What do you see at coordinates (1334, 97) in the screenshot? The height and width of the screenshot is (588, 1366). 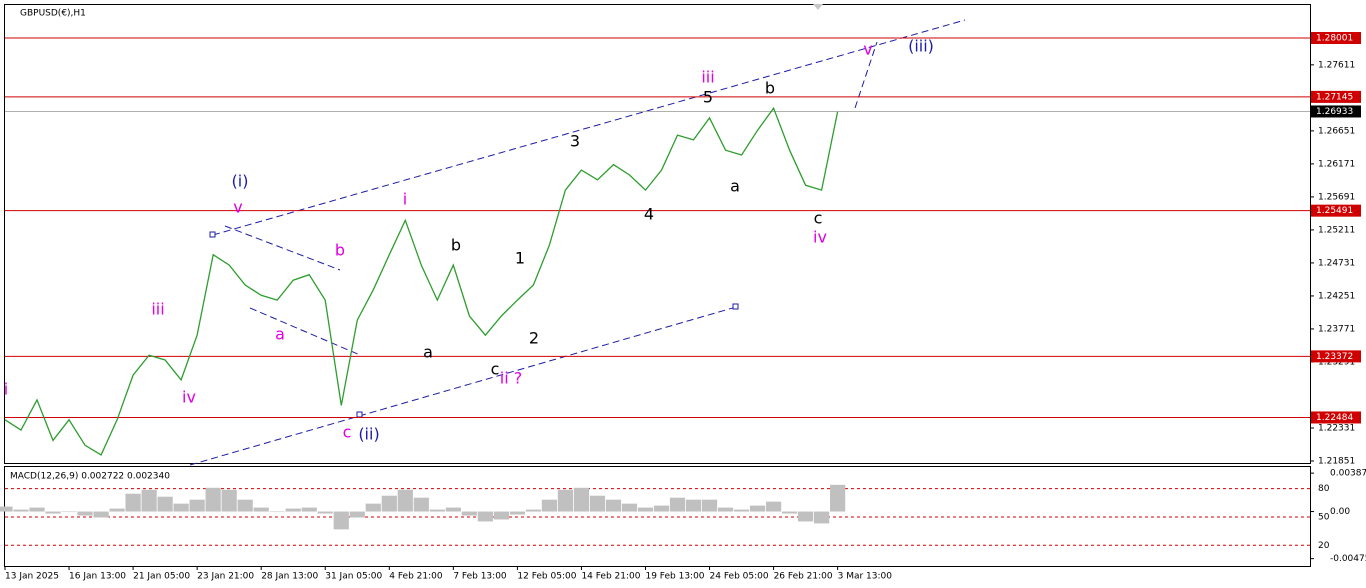 I see `level-label: 1.27145` at bounding box center [1334, 97].